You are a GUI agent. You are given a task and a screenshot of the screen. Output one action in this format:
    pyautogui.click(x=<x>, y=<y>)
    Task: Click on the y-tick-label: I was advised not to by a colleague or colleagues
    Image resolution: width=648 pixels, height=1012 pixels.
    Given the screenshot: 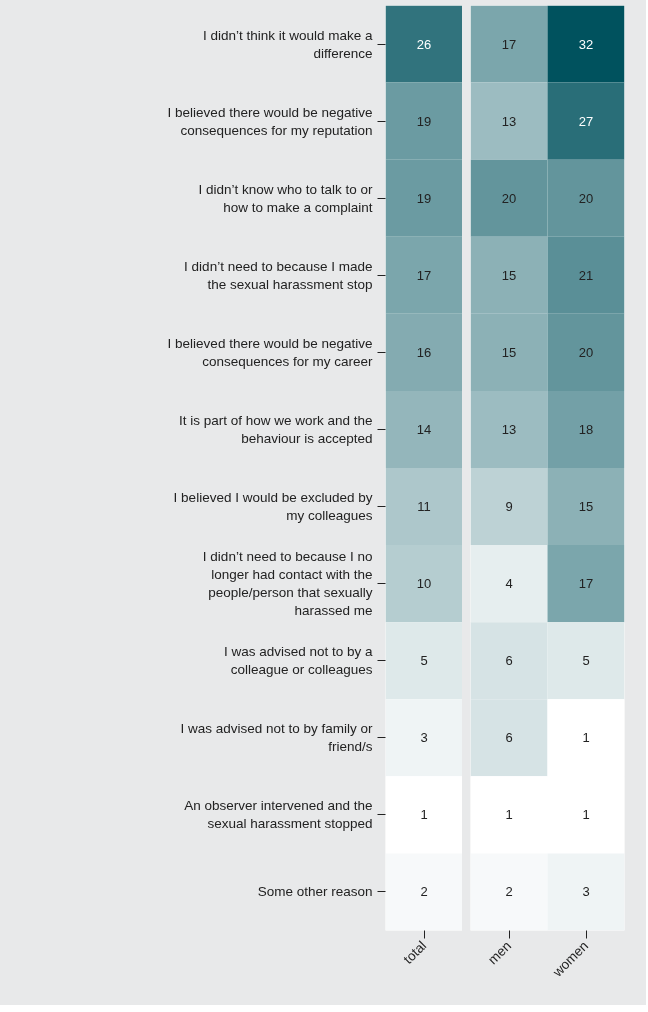 What is the action you would take?
    pyautogui.click(x=298, y=661)
    